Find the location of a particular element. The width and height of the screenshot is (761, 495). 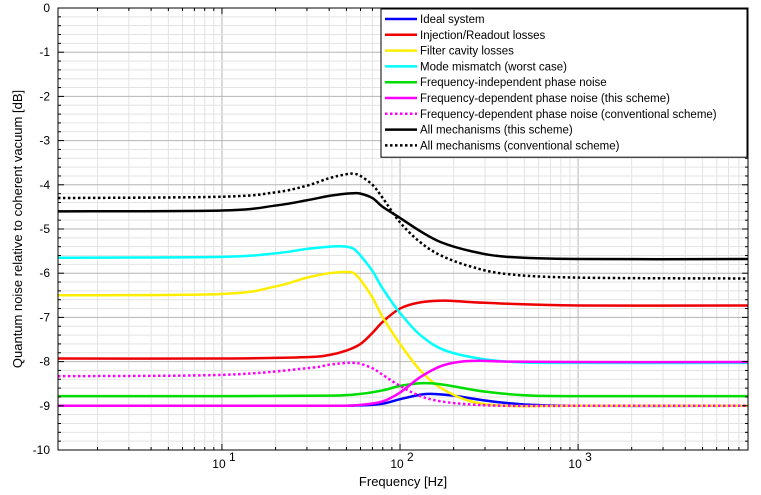

x-tick-label-exponent: 1 is located at coordinates (232, 457).